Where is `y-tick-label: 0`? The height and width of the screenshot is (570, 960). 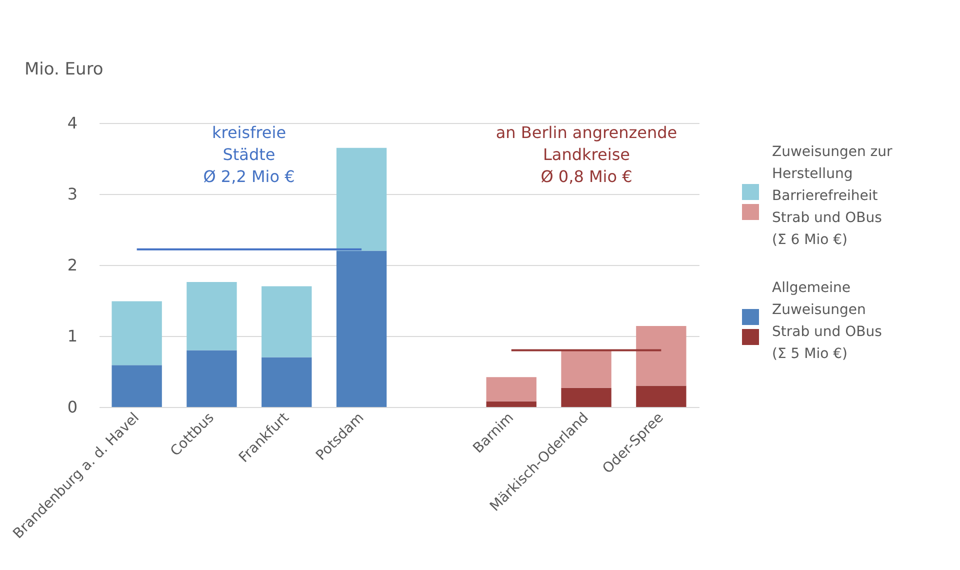
y-tick-label: 0 is located at coordinates (72, 407).